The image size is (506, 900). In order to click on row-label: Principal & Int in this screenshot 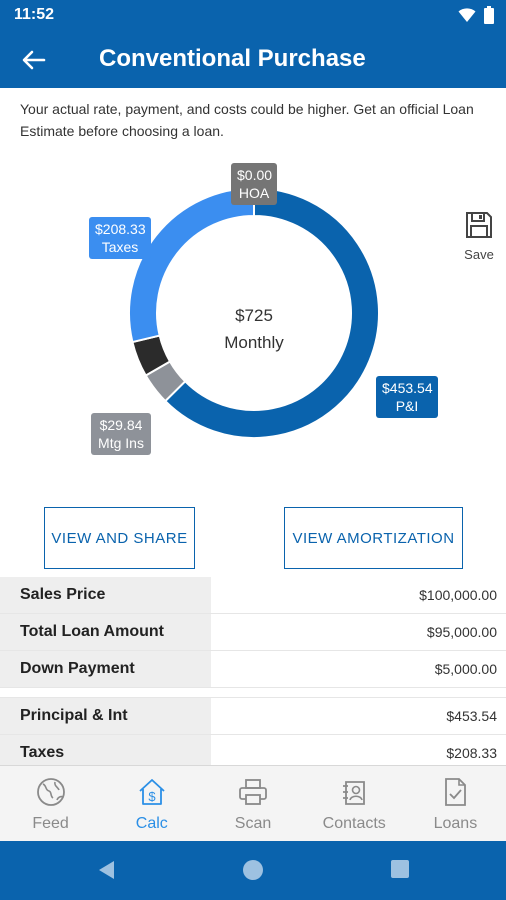, I will do `click(105, 716)`.